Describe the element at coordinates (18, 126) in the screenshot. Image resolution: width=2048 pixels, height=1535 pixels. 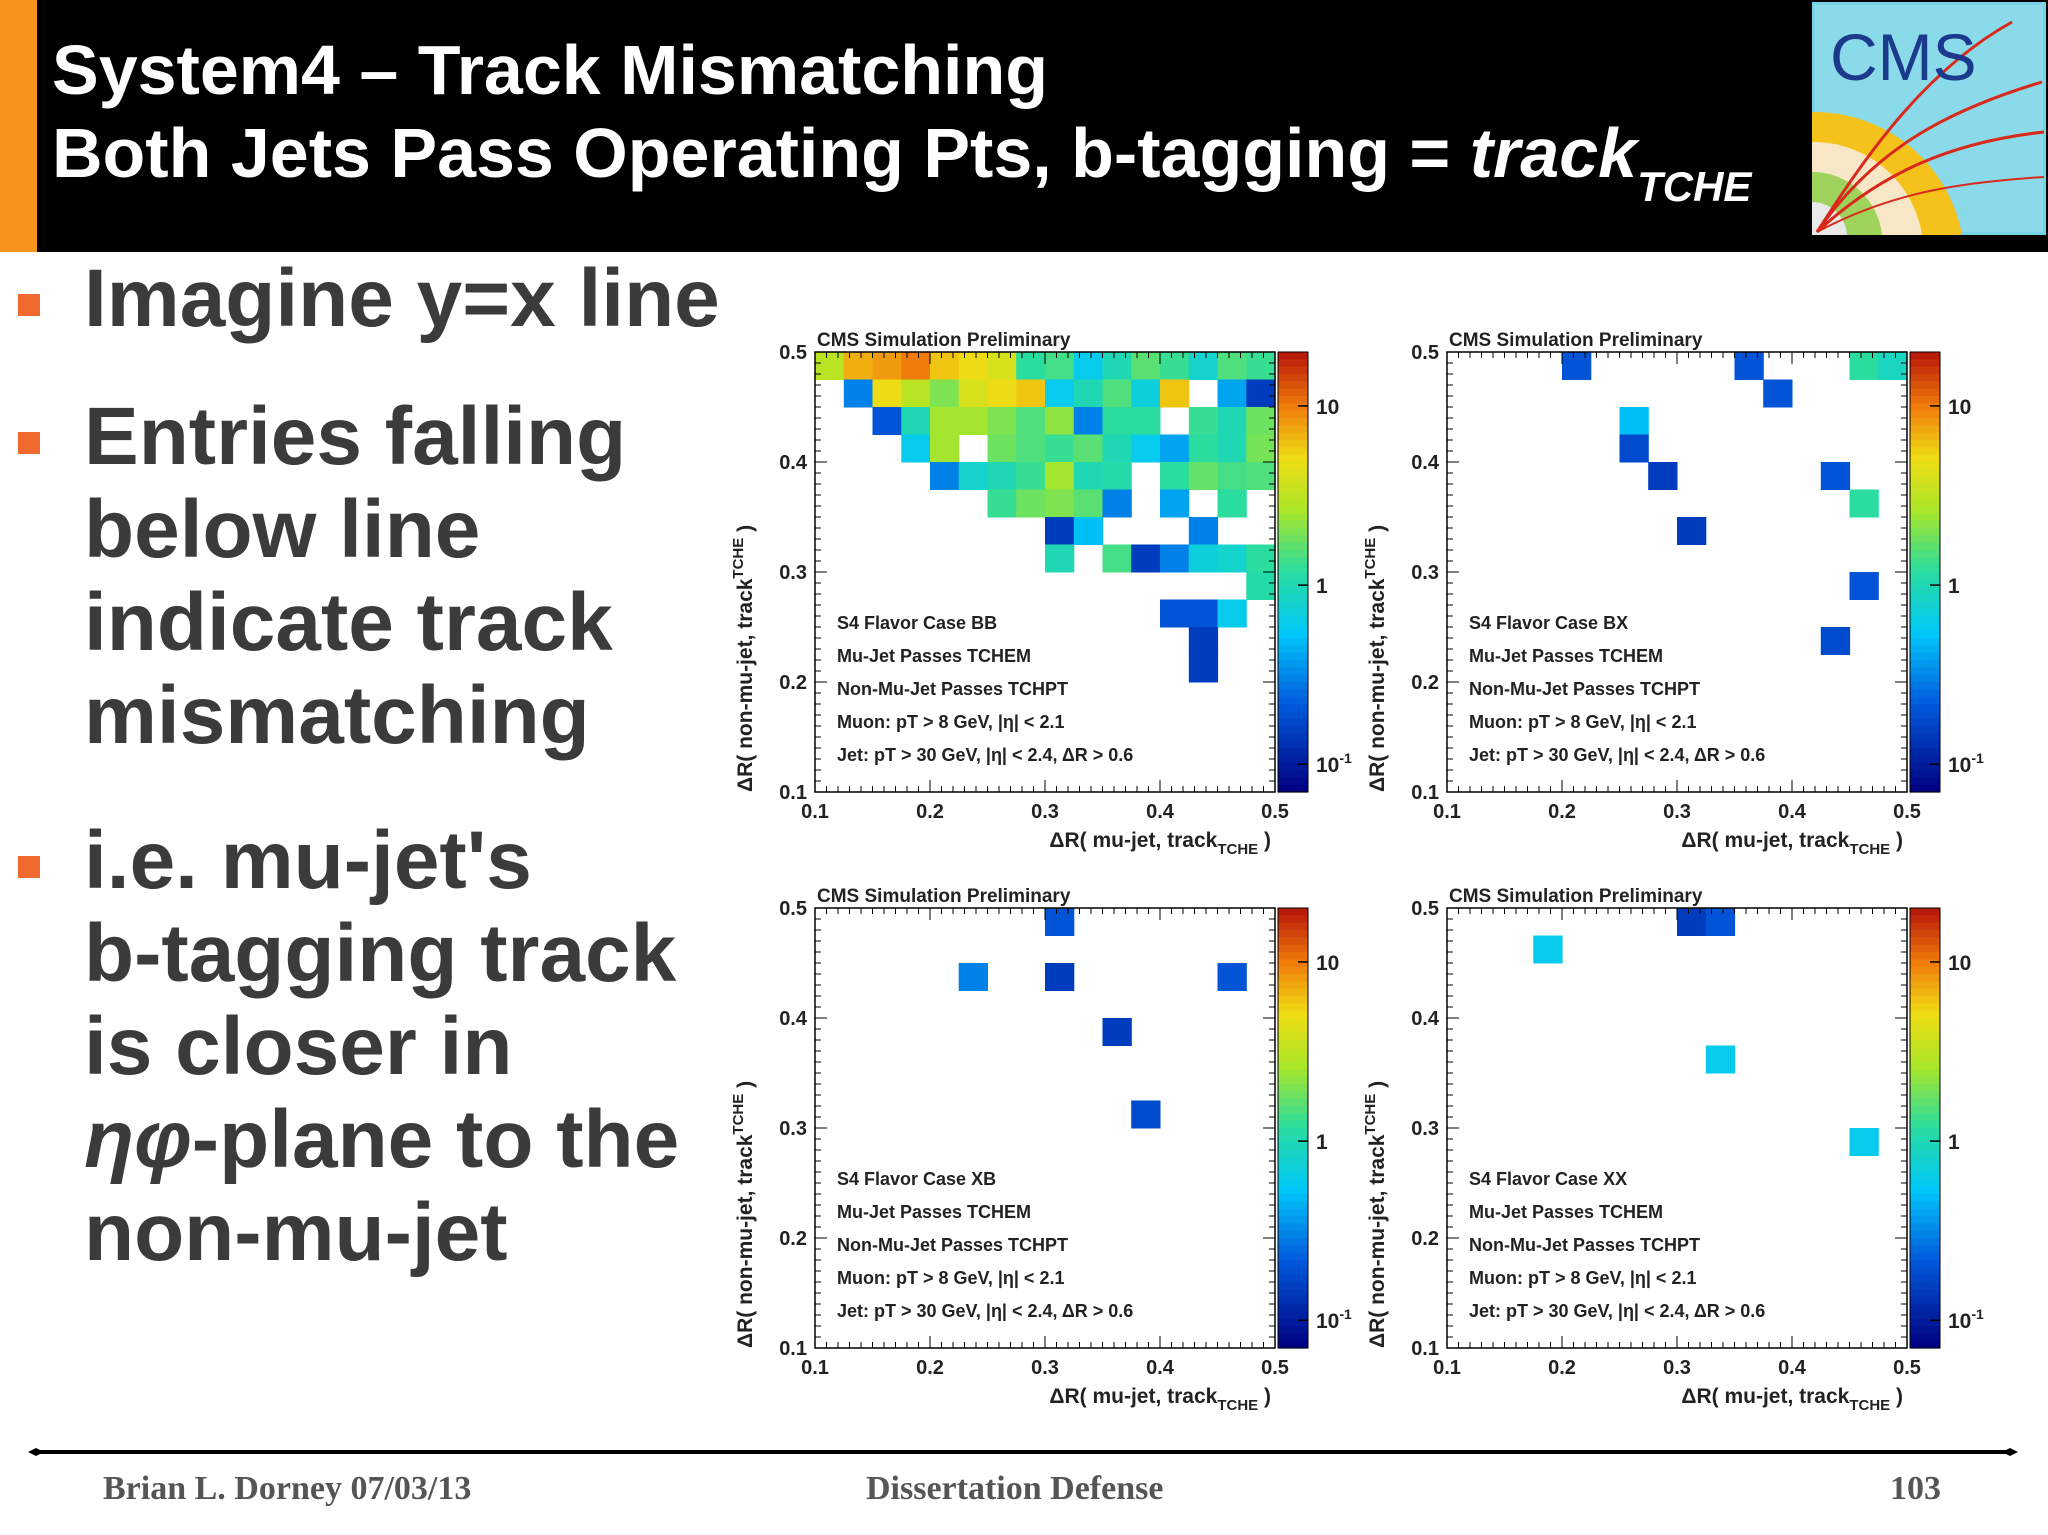
I see `title-accent-bar` at that location.